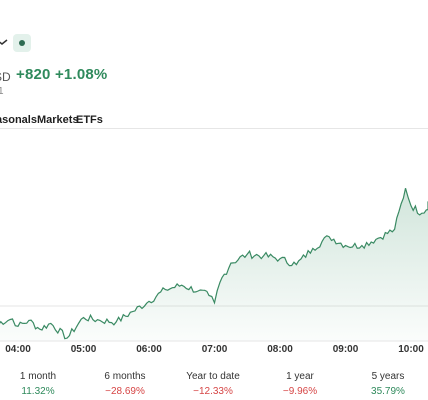 The image size is (428, 400). Describe the element at coordinates (38, 376) in the screenshot. I see `perf-label: 1 month` at that location.